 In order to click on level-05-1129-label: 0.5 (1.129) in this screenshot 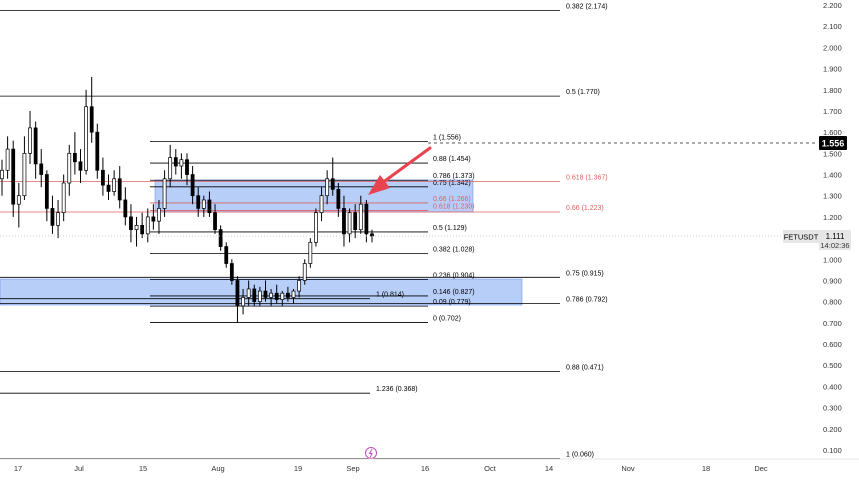, I will do `click(450, 228)`.